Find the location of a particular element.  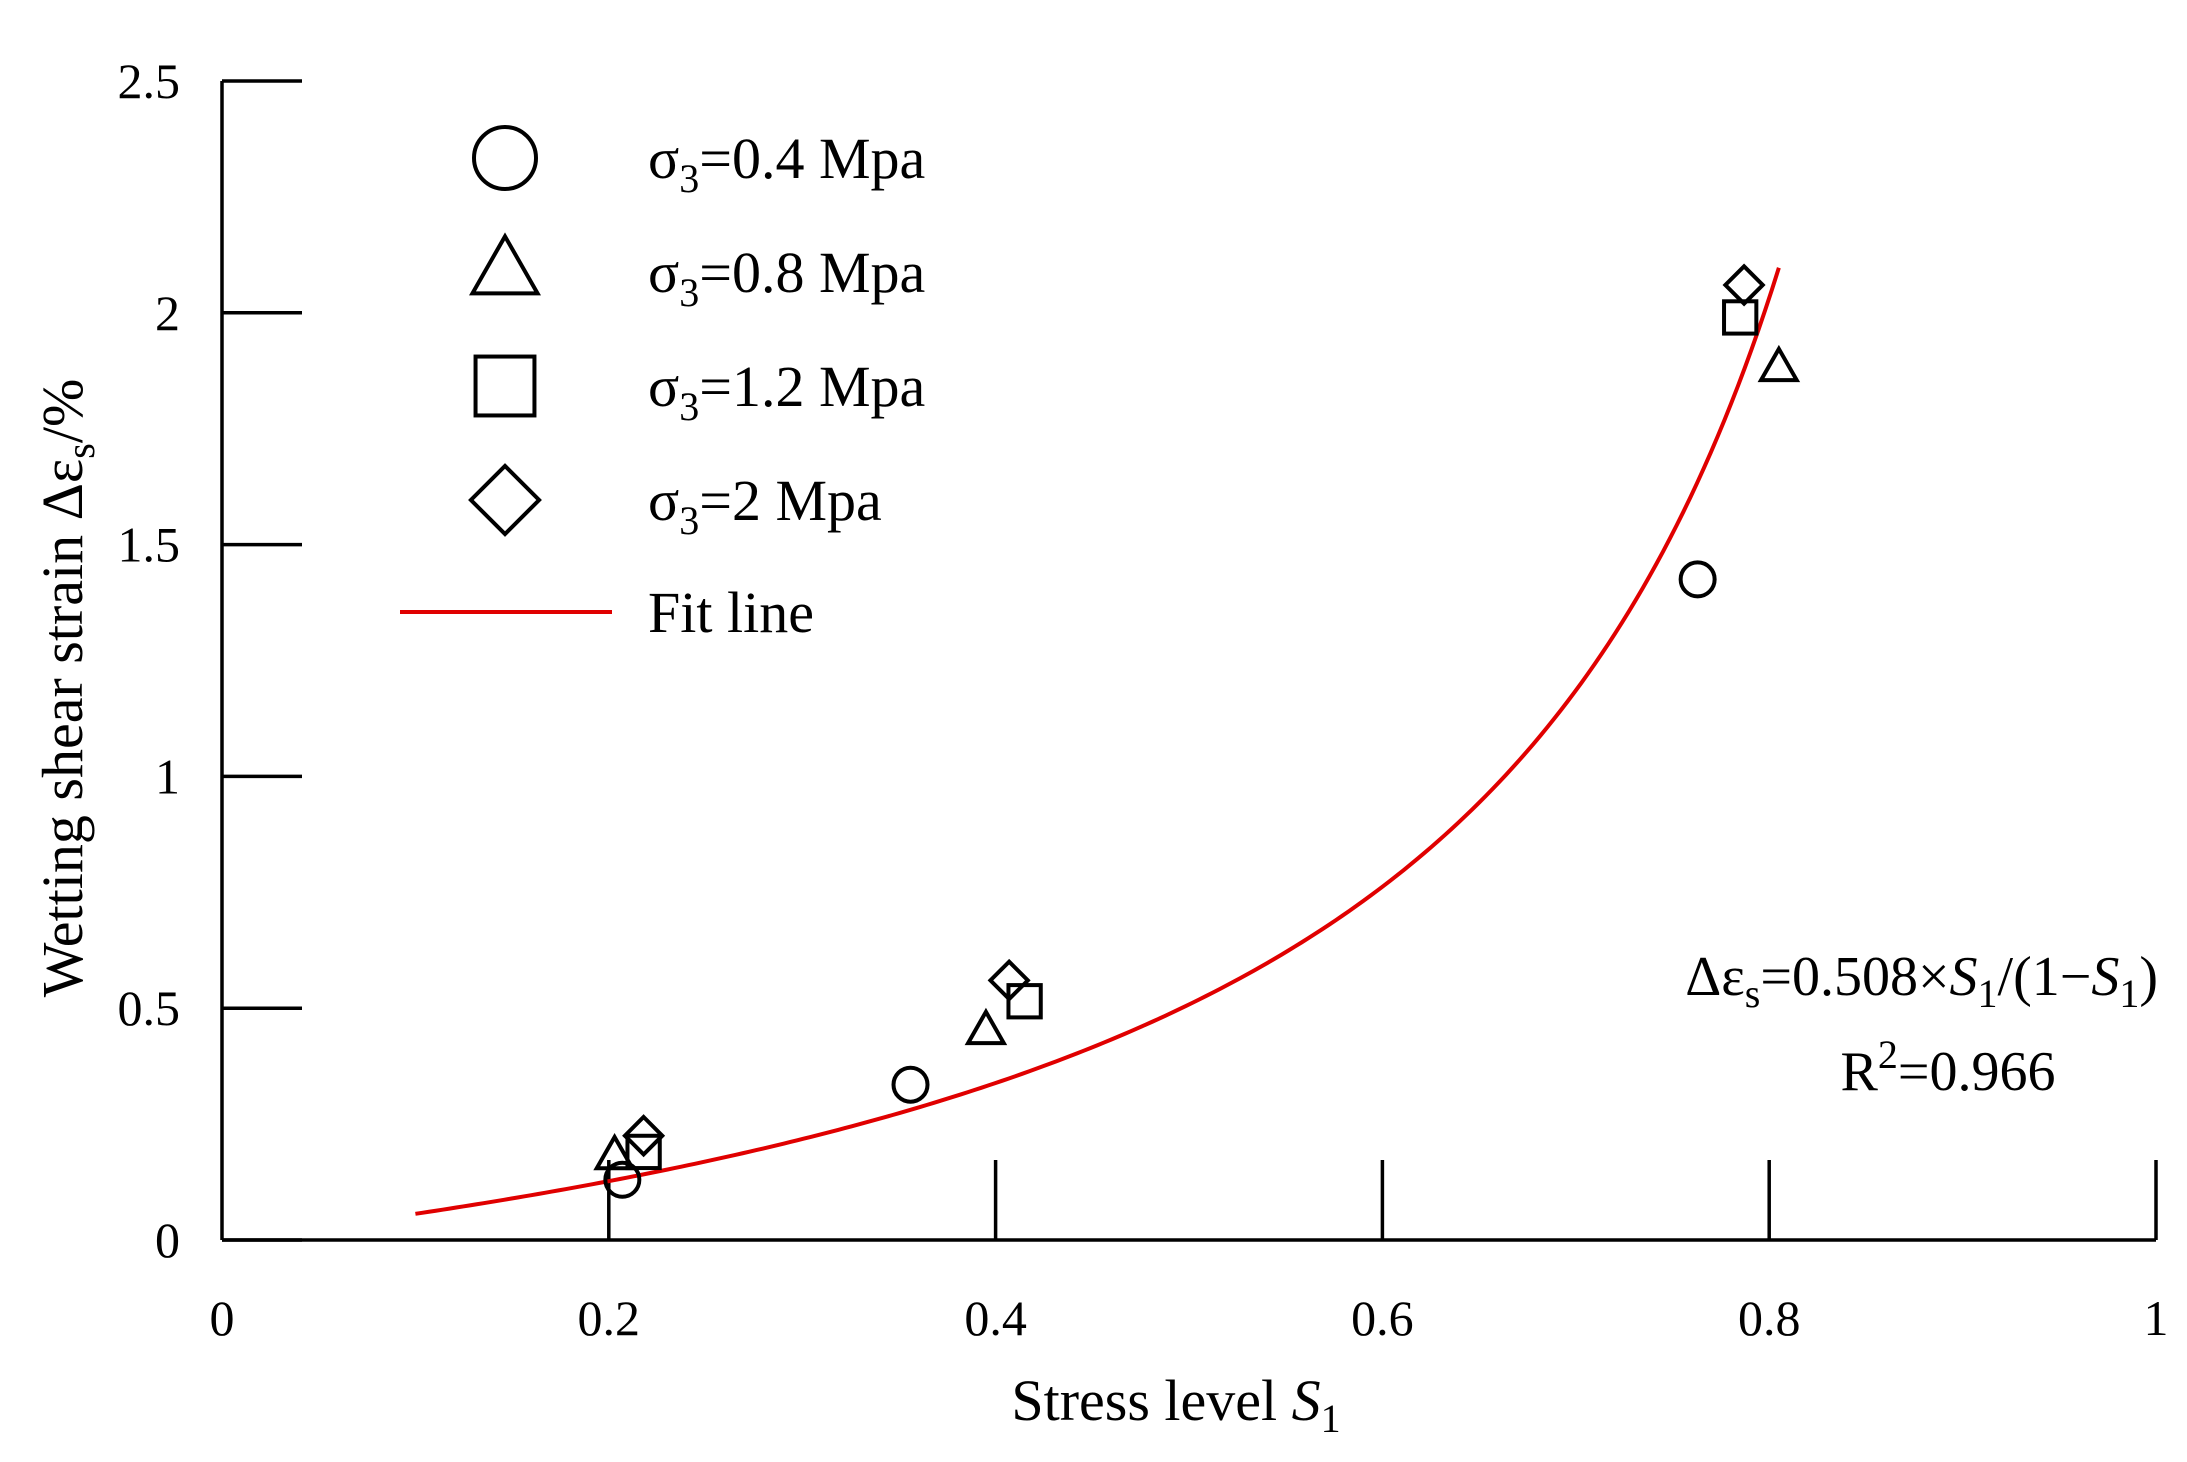

y-tick-label: 1 is located at coordinates (167, 776).